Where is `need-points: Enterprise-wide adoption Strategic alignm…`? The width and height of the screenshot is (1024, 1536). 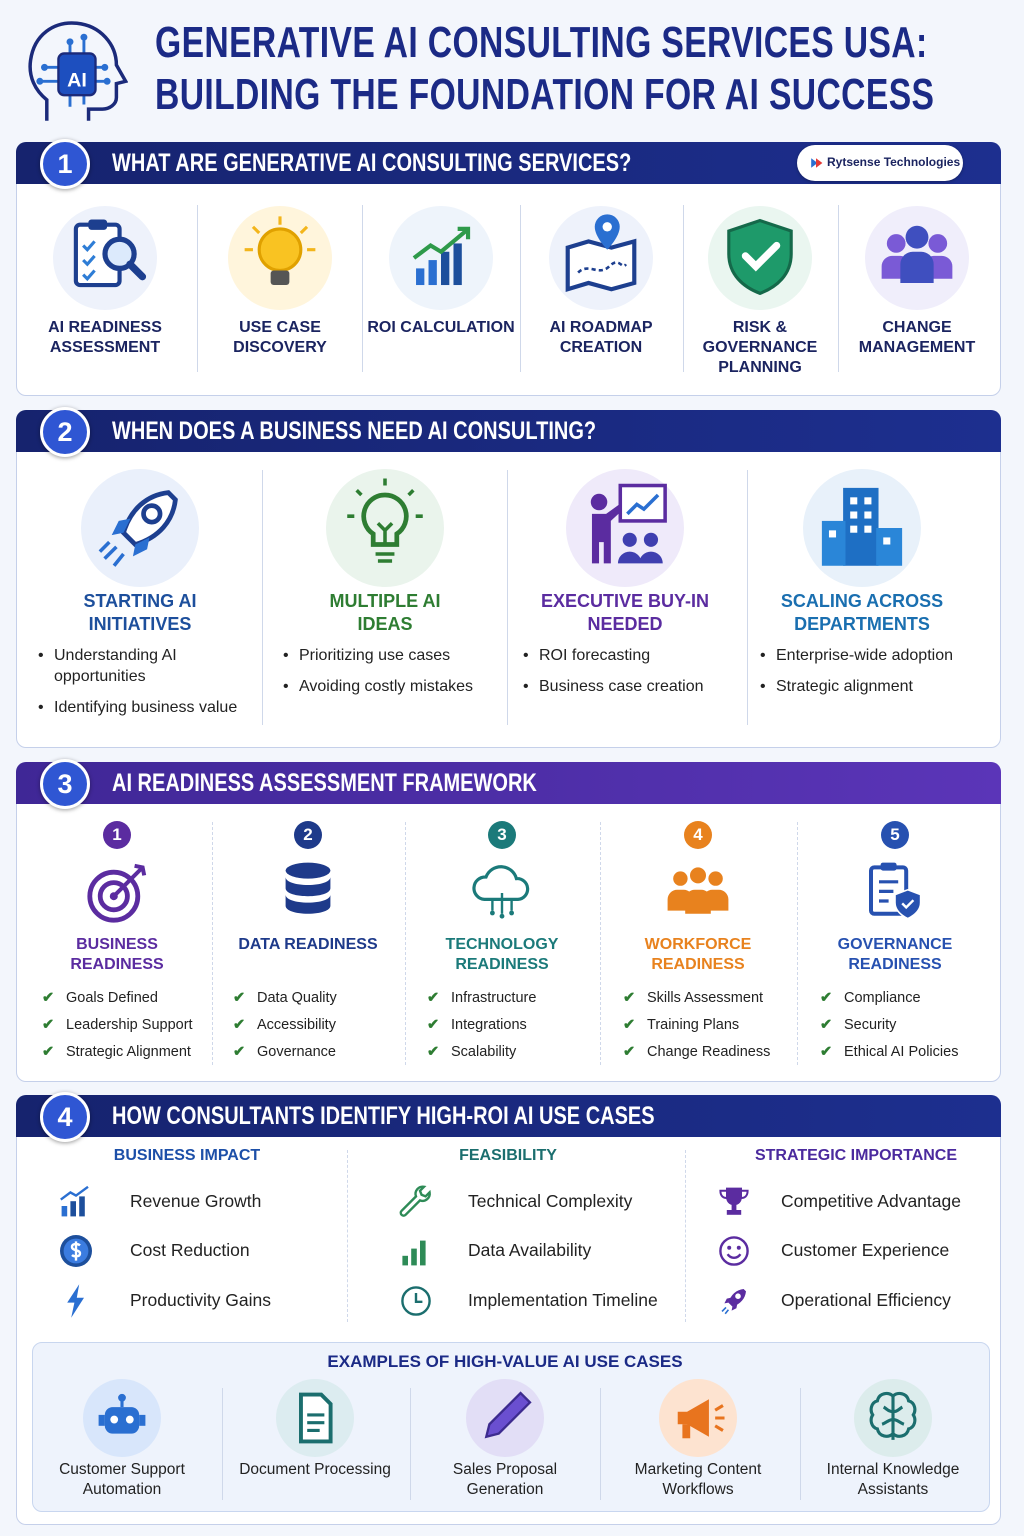
need-points: Enterprise-wide adoption Strategic alignm… is located at coordinates (860, 676).